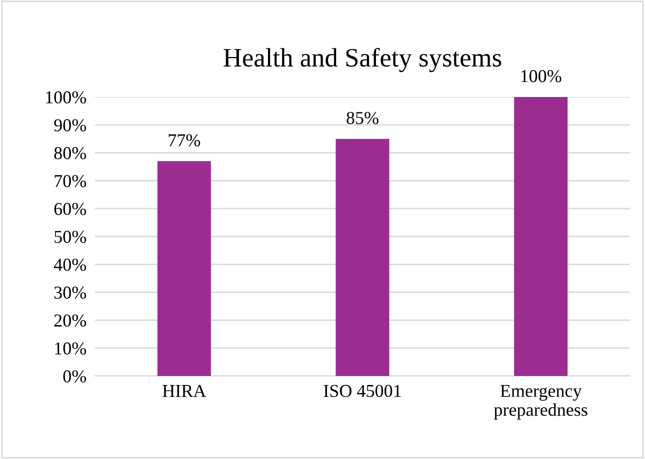  Describe the element at coordinates (541, 76) in the screenshot. I see `data-label: 100%` at that location.